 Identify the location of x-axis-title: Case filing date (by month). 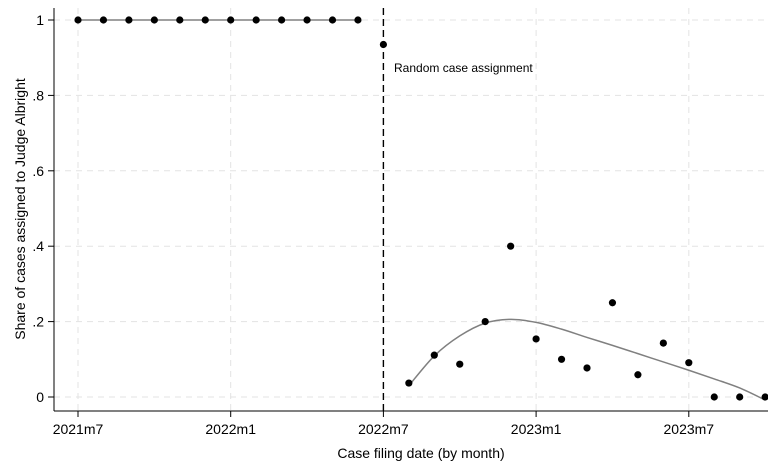
(420, 453).